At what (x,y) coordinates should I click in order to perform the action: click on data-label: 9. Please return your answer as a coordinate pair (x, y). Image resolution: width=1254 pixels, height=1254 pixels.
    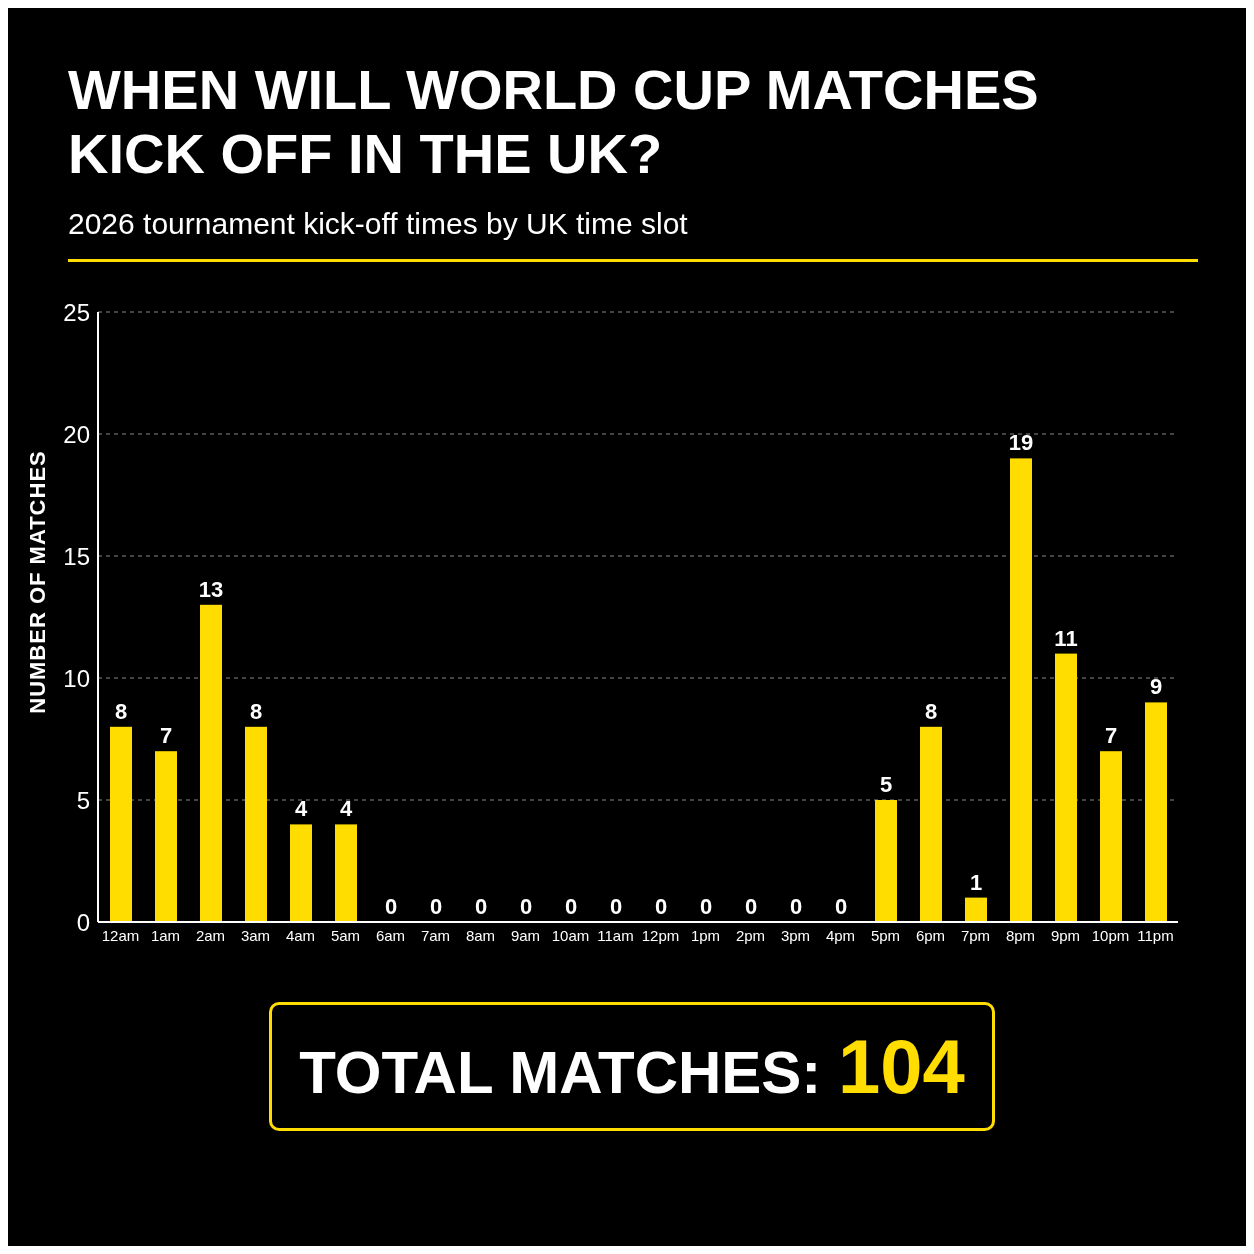
    Looking at the image, I should click on (1156, 687).